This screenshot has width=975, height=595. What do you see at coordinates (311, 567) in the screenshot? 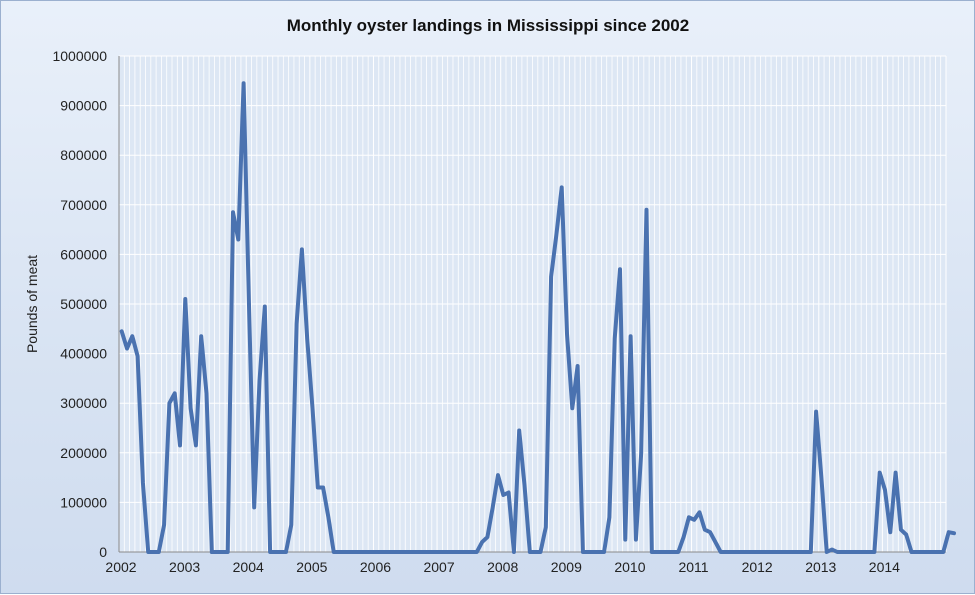
I see `x-tick-label: 2005` at bounding box center [311, 567].